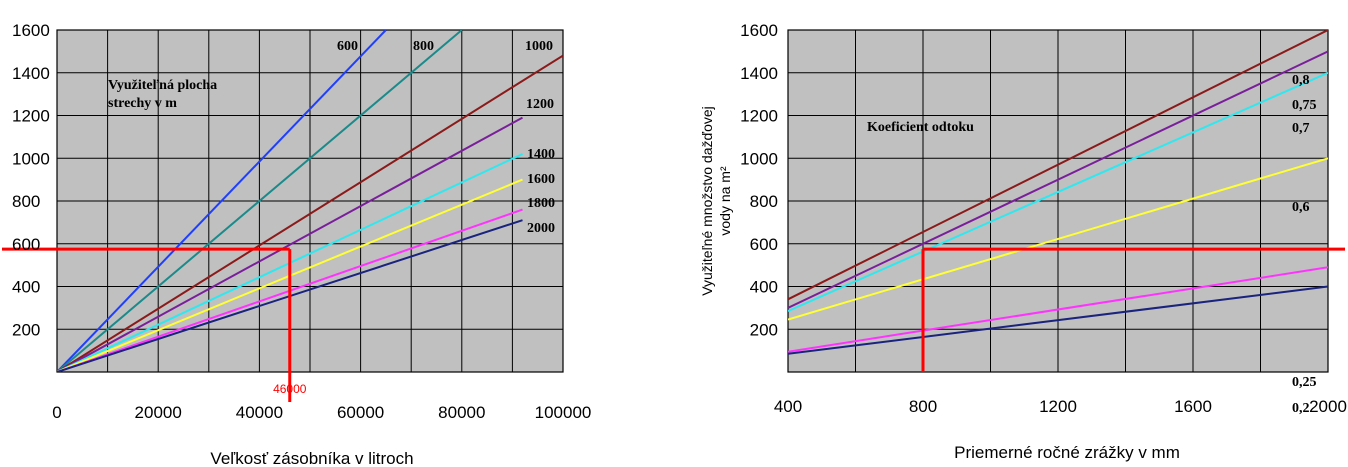 The height and width of the screenshot is (467, 1348). What do you see at coordinates (461, 412) in the screenshot?
I see `x-tick-label: 80000` at bounding box center [461, 412].